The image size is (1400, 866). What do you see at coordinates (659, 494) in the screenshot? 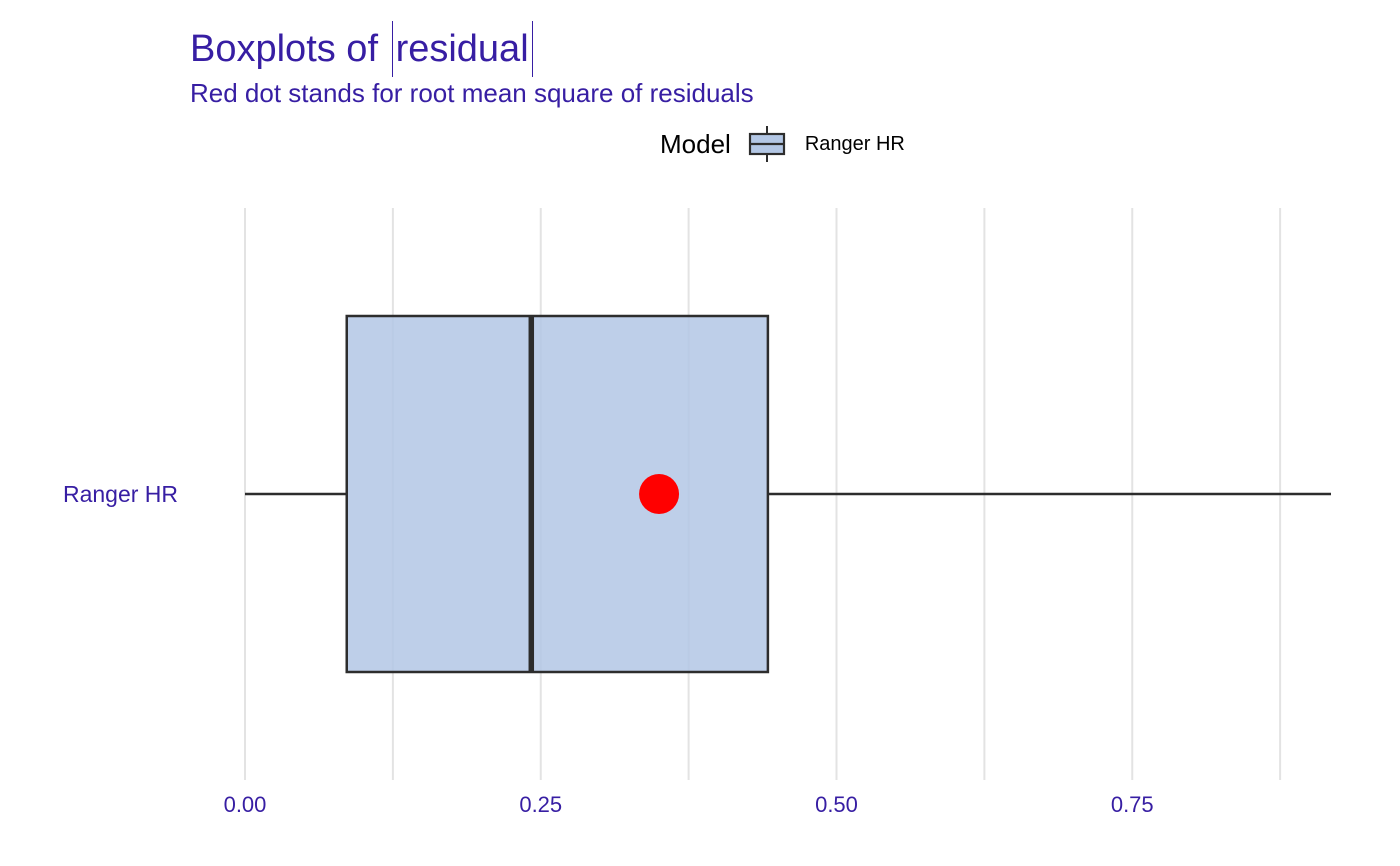
I see `rmse-dot` at bounding box center [659, 494].